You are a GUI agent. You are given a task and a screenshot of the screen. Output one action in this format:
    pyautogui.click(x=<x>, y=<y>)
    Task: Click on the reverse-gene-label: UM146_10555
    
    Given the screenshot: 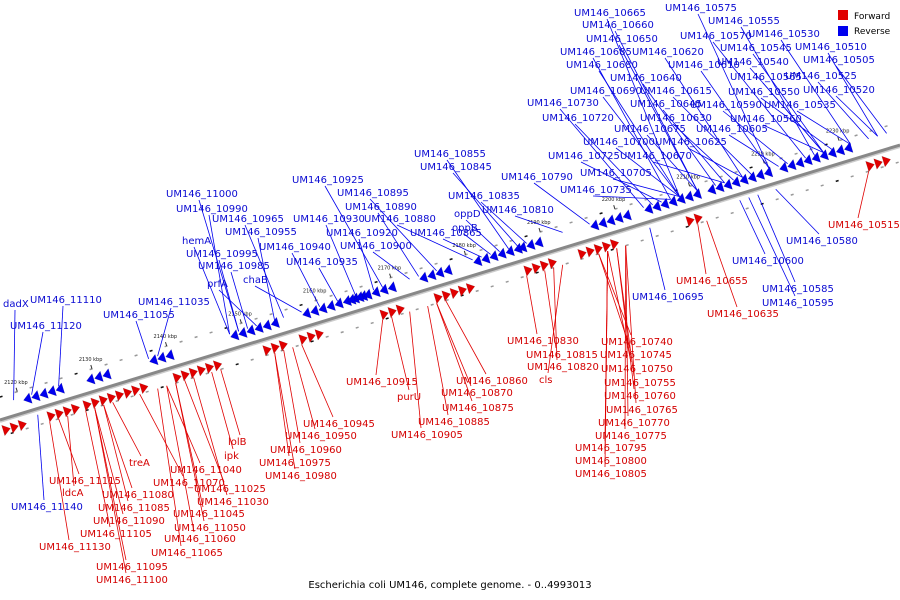 What is the action you would take?
    pyautogui.click(x=744, y=21)
    